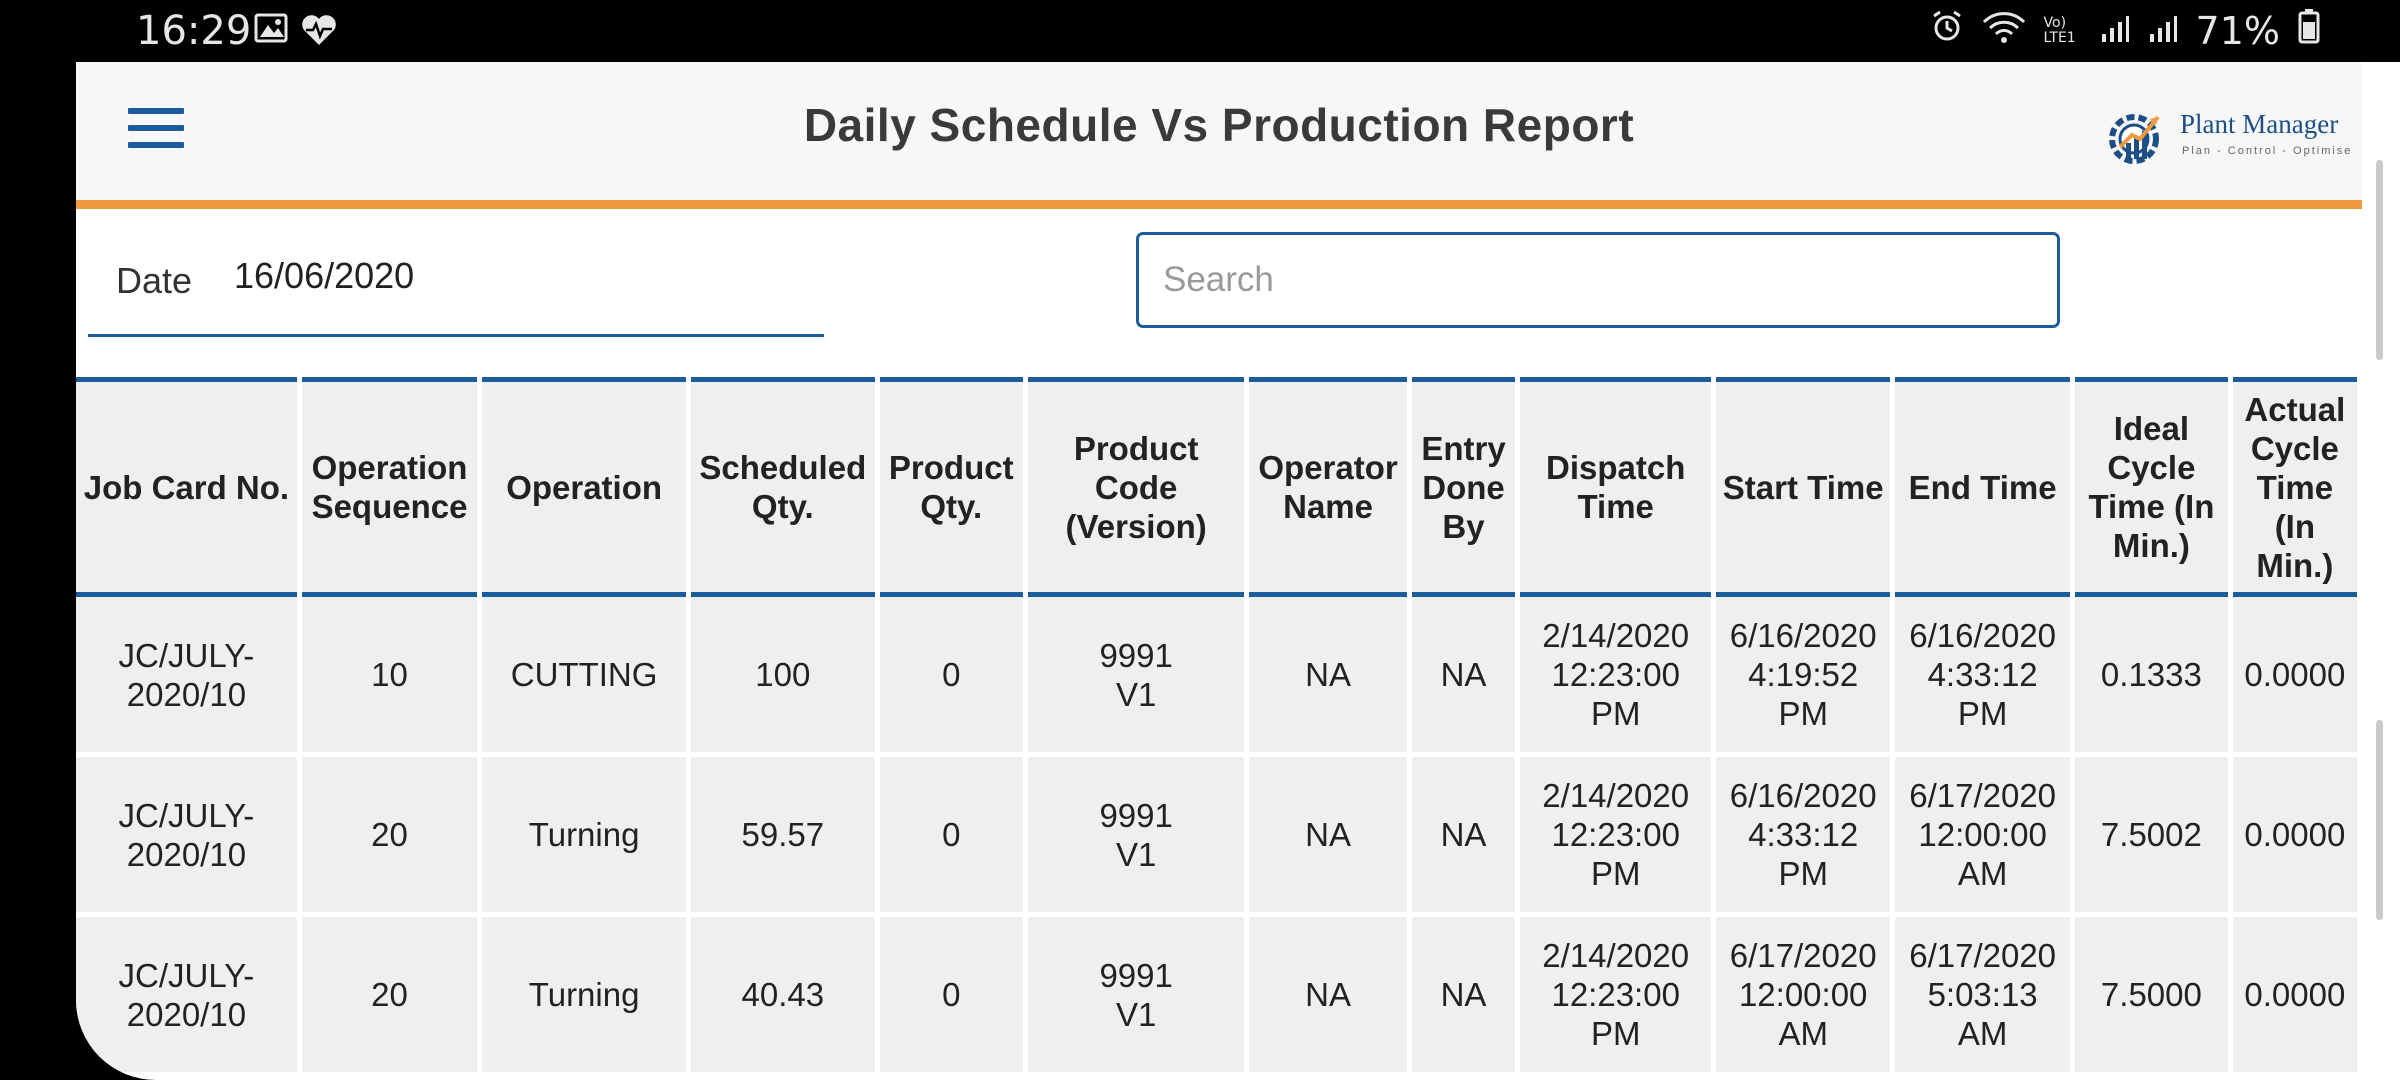 This screenshot has height=1080, width=2400. I want to click on network-label: Vo) LTE1, so click(2059, 30).